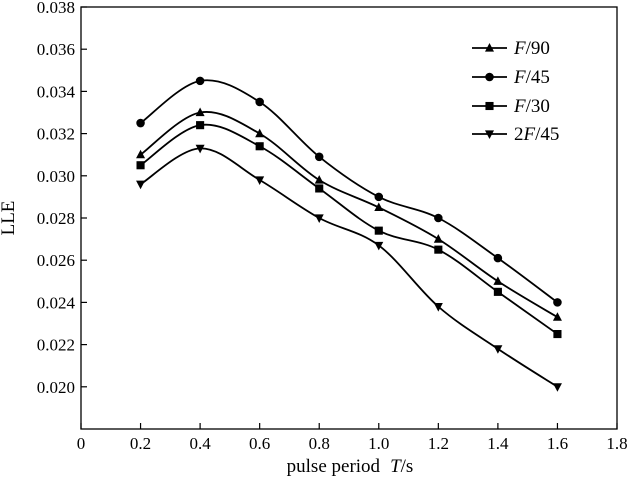 This screenshot has width=627, height=481. I want to click on y-axis-title: LLE, so click(9, 218).